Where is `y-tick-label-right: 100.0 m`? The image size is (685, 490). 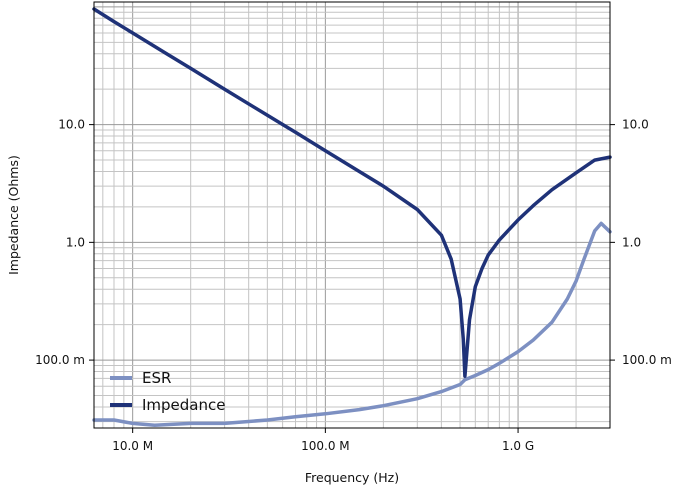
y-tick-label-right: 100.0 m is located at coordinates (647, 360).